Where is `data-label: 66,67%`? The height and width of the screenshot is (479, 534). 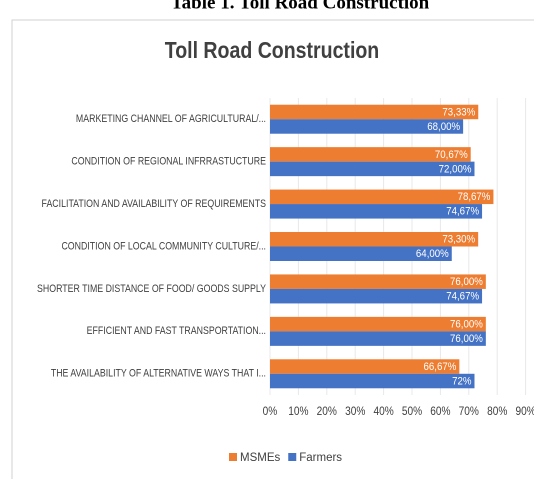 data-label: 66,67% is located at coordinates (440, 367).